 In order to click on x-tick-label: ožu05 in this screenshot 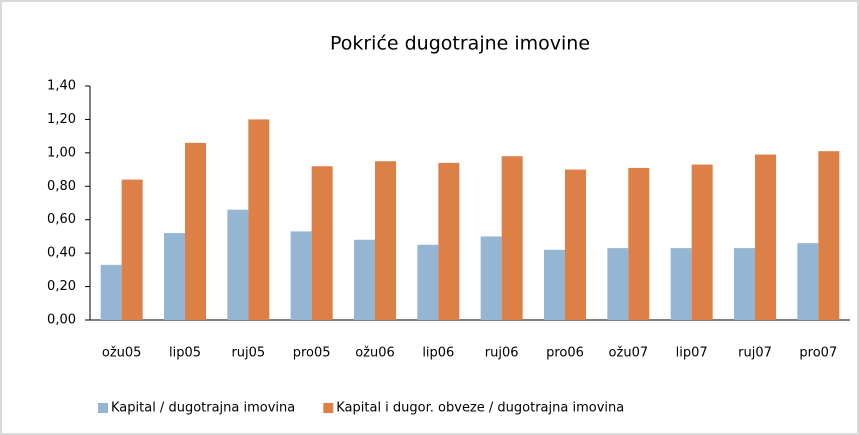, I will do `click(122, 353)`.